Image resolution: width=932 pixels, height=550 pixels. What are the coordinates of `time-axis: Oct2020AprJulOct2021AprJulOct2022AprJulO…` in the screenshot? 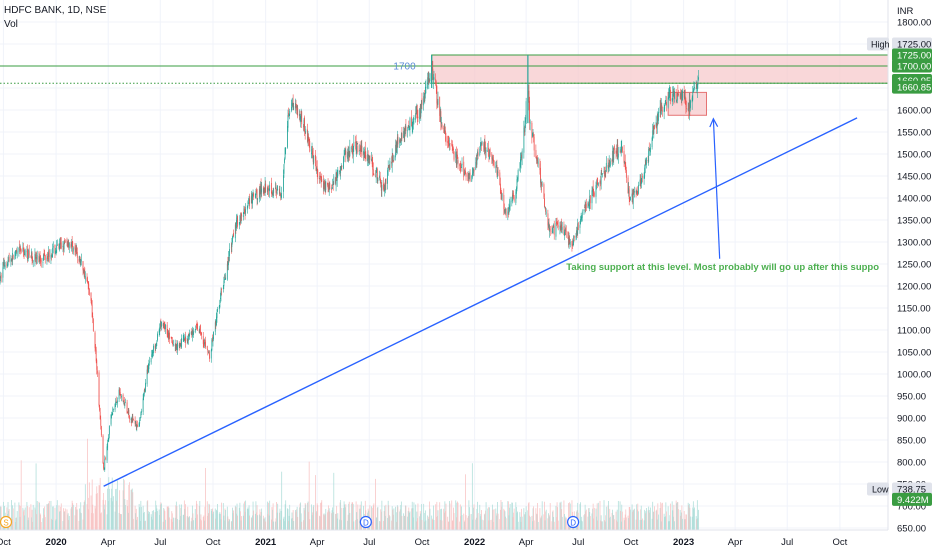 It's located at (444, 538).